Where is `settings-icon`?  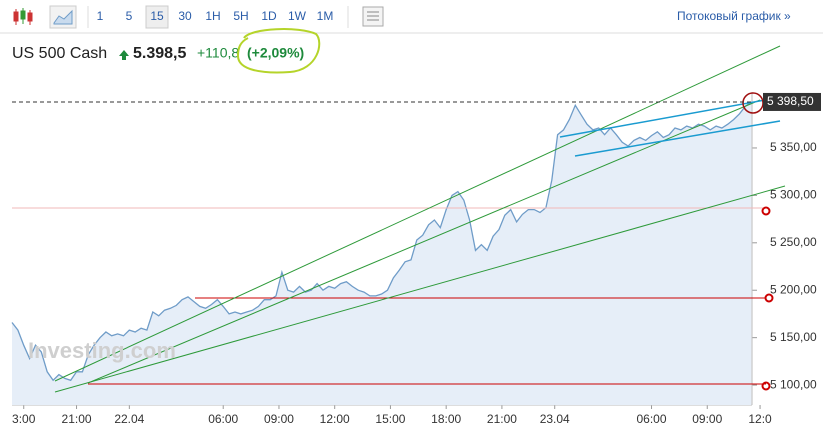
settings-icon is located at coordinates (373, 16).